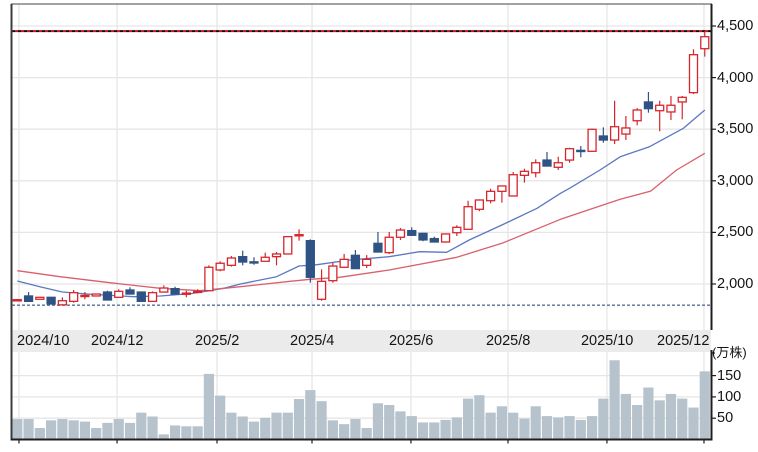  I want to click on date-axis-label: 2025/12, so click(683, 341).